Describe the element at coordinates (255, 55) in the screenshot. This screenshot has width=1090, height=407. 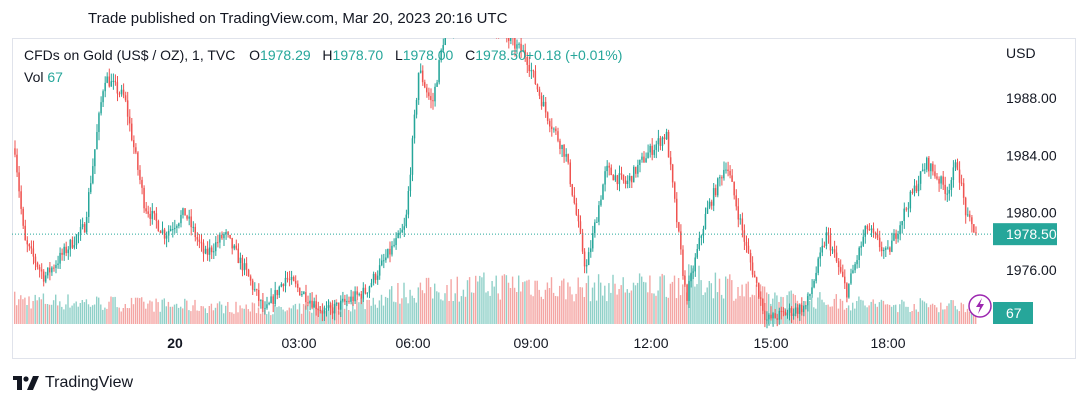
I see `open-label: O` at that location.